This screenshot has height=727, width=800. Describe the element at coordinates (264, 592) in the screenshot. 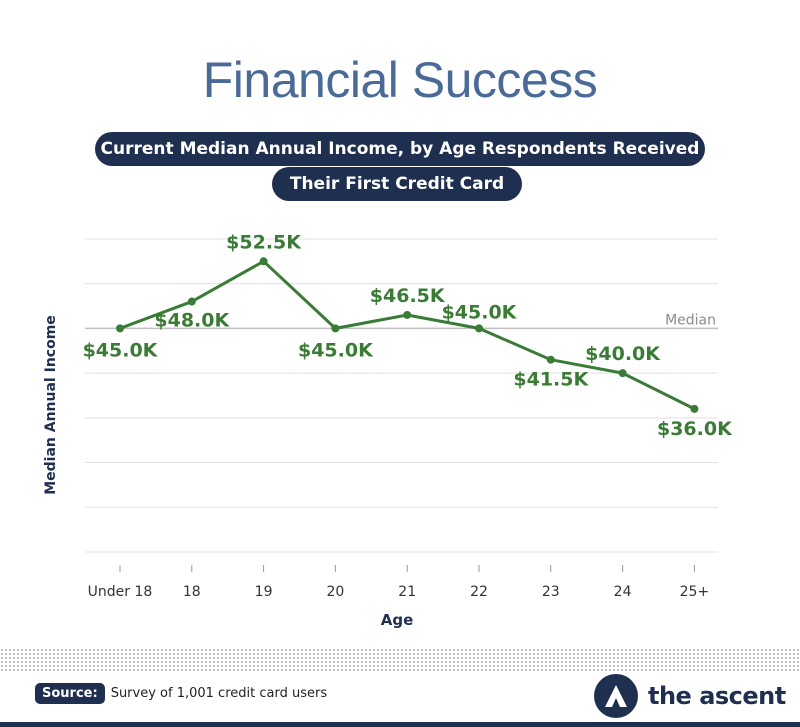

I see `x-tick-label: 19` at that location.